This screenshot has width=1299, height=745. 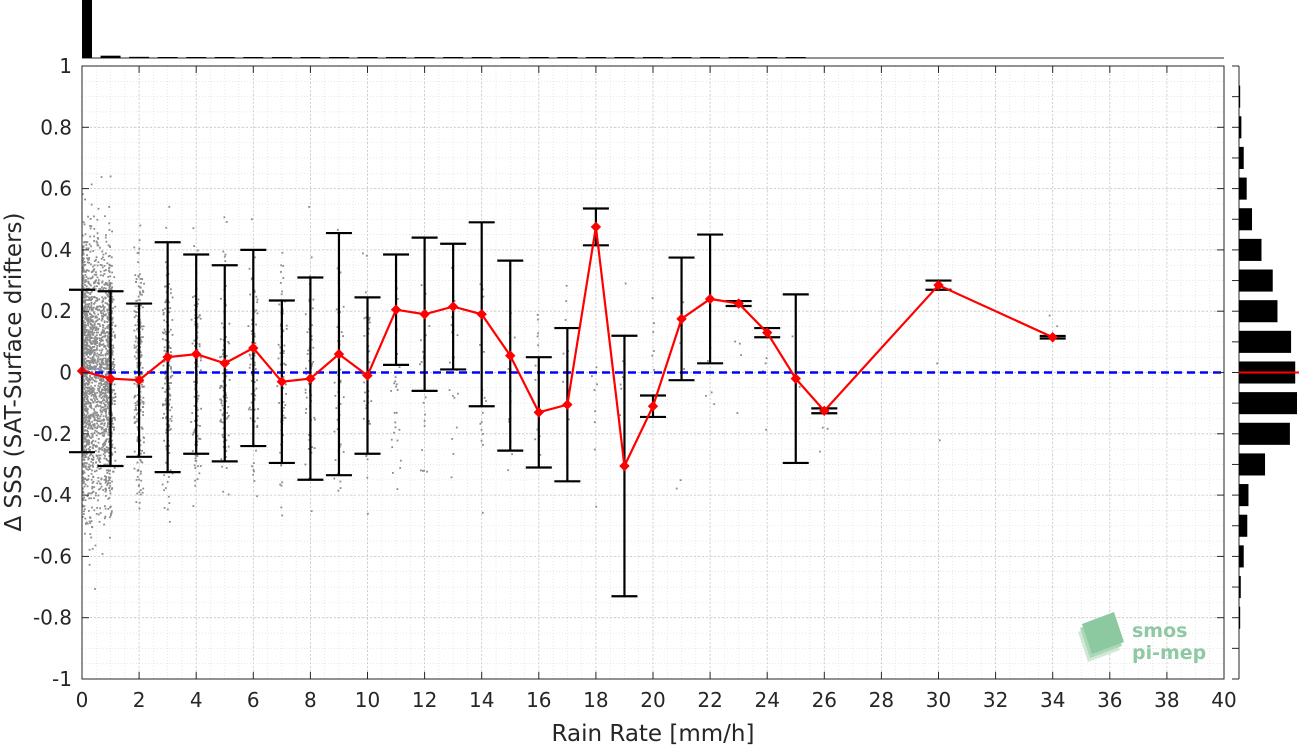 What do you see at coordinates (65, 66) in the screenshot?
I see `y-tick-label: 1` at bounding box center [65, 66].